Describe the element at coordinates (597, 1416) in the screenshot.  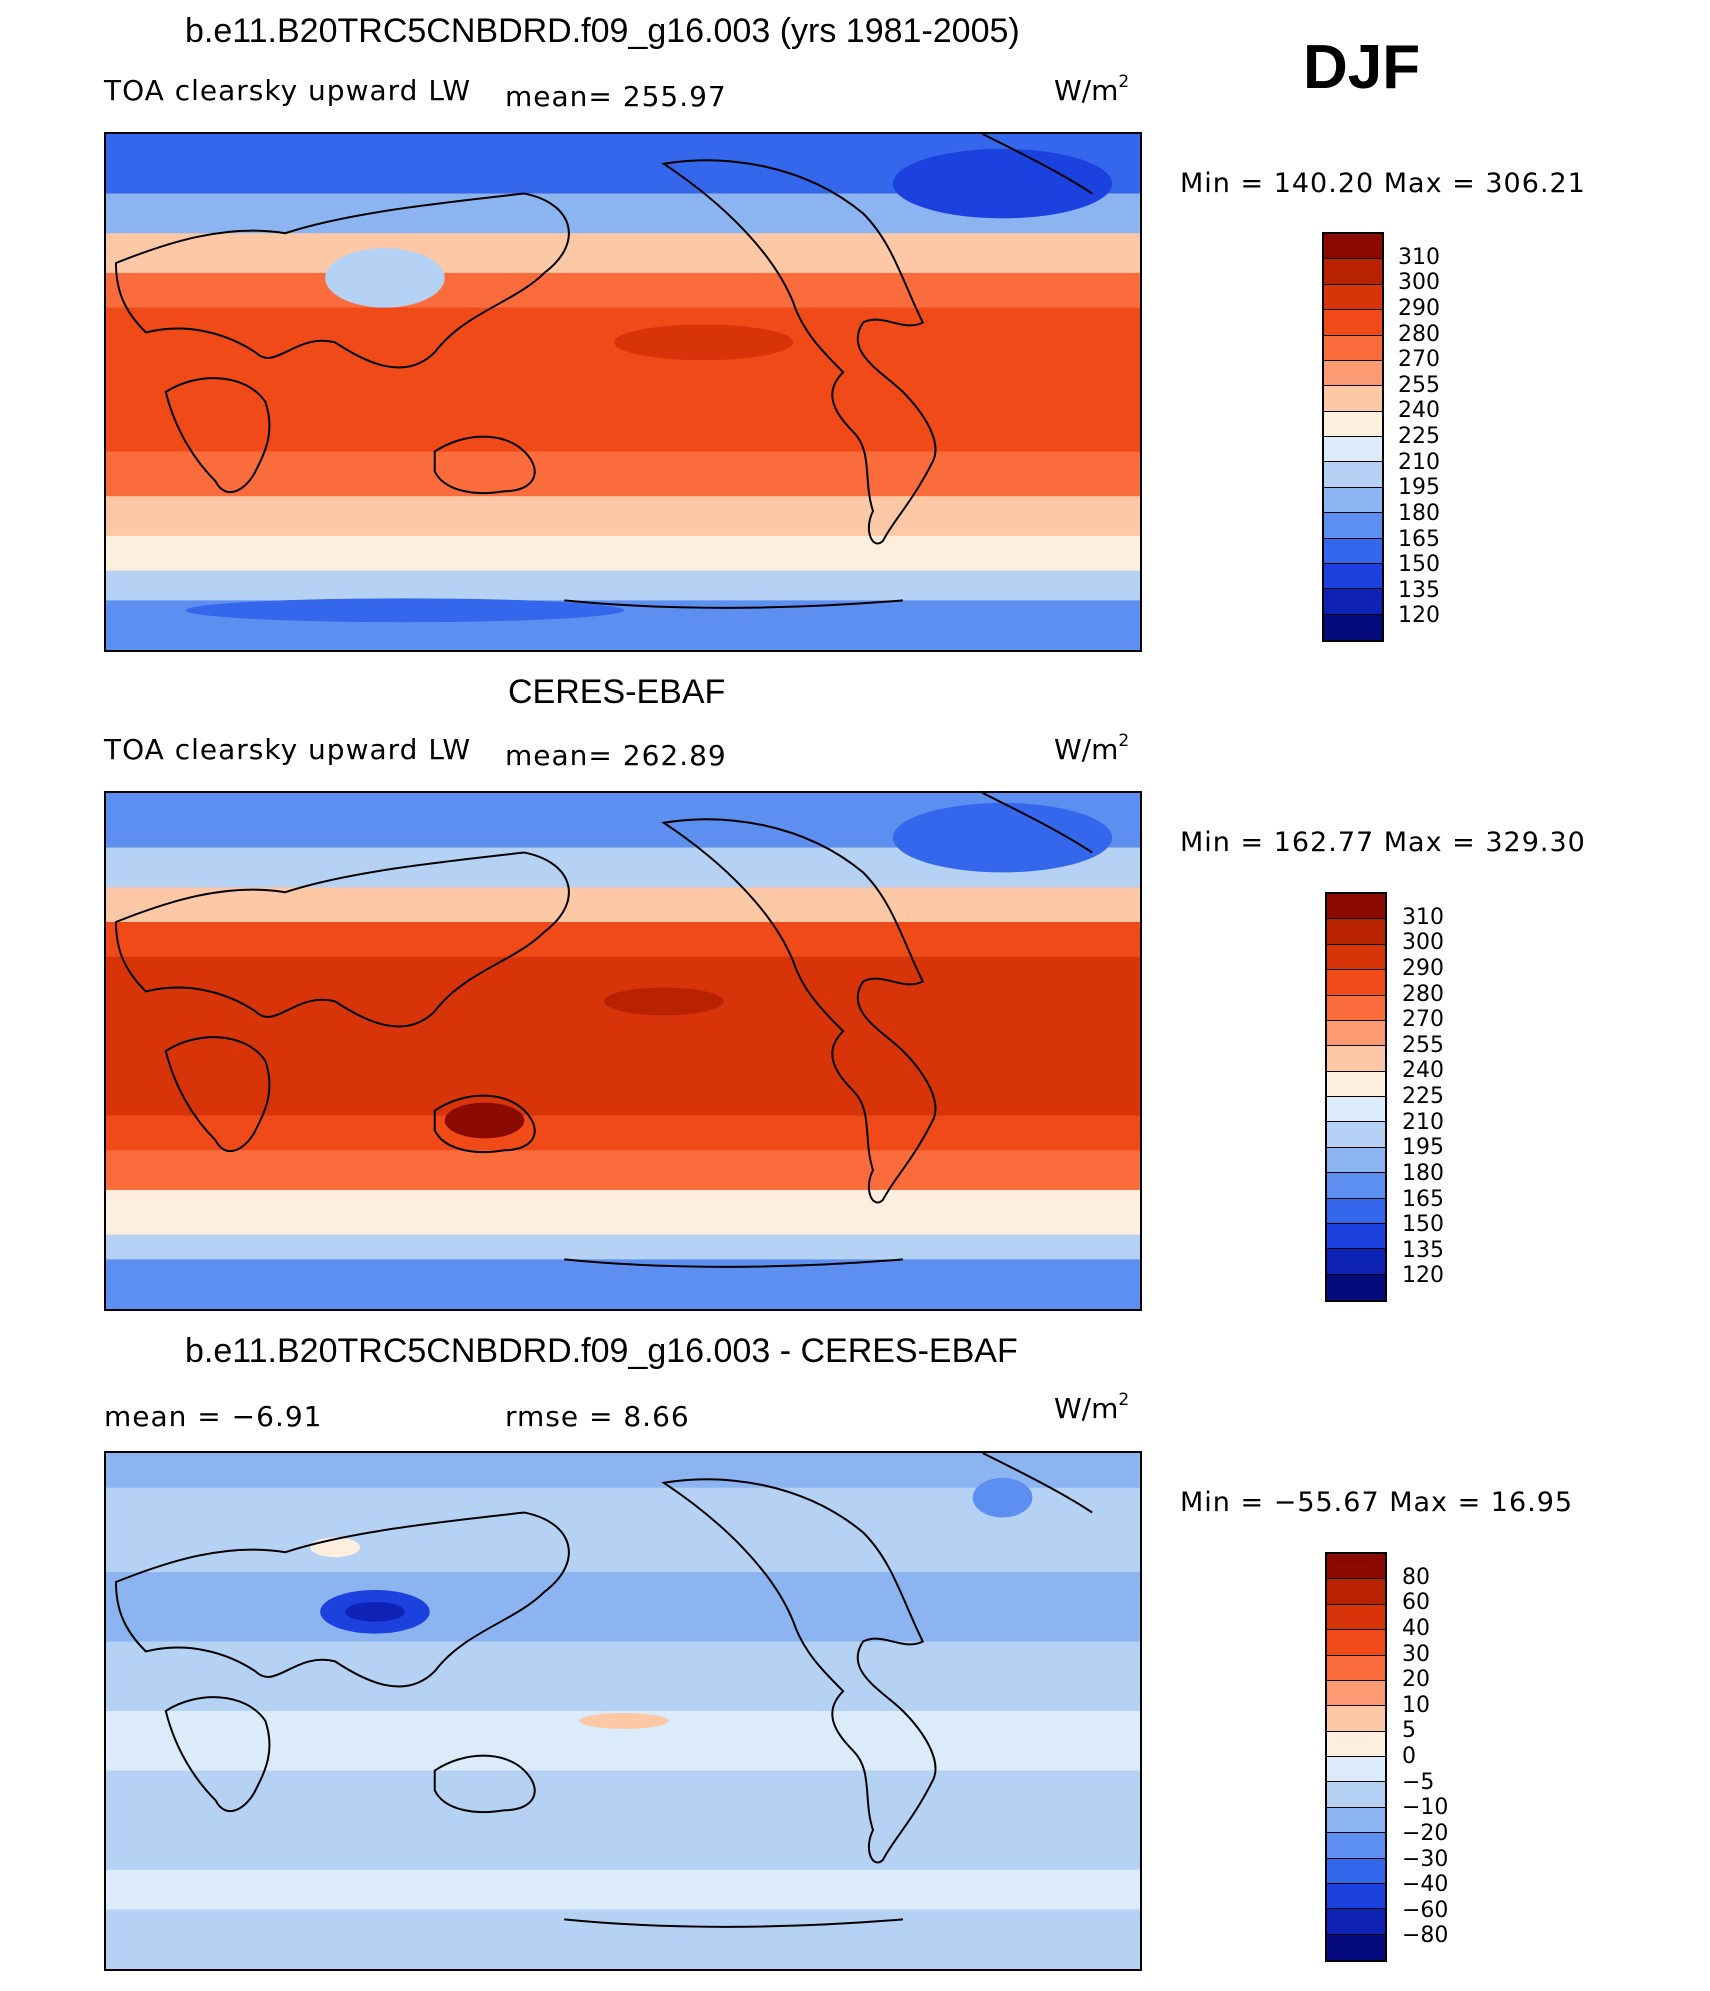
I see `panel-3-rmse-label: rmse = 8.66` at that location.